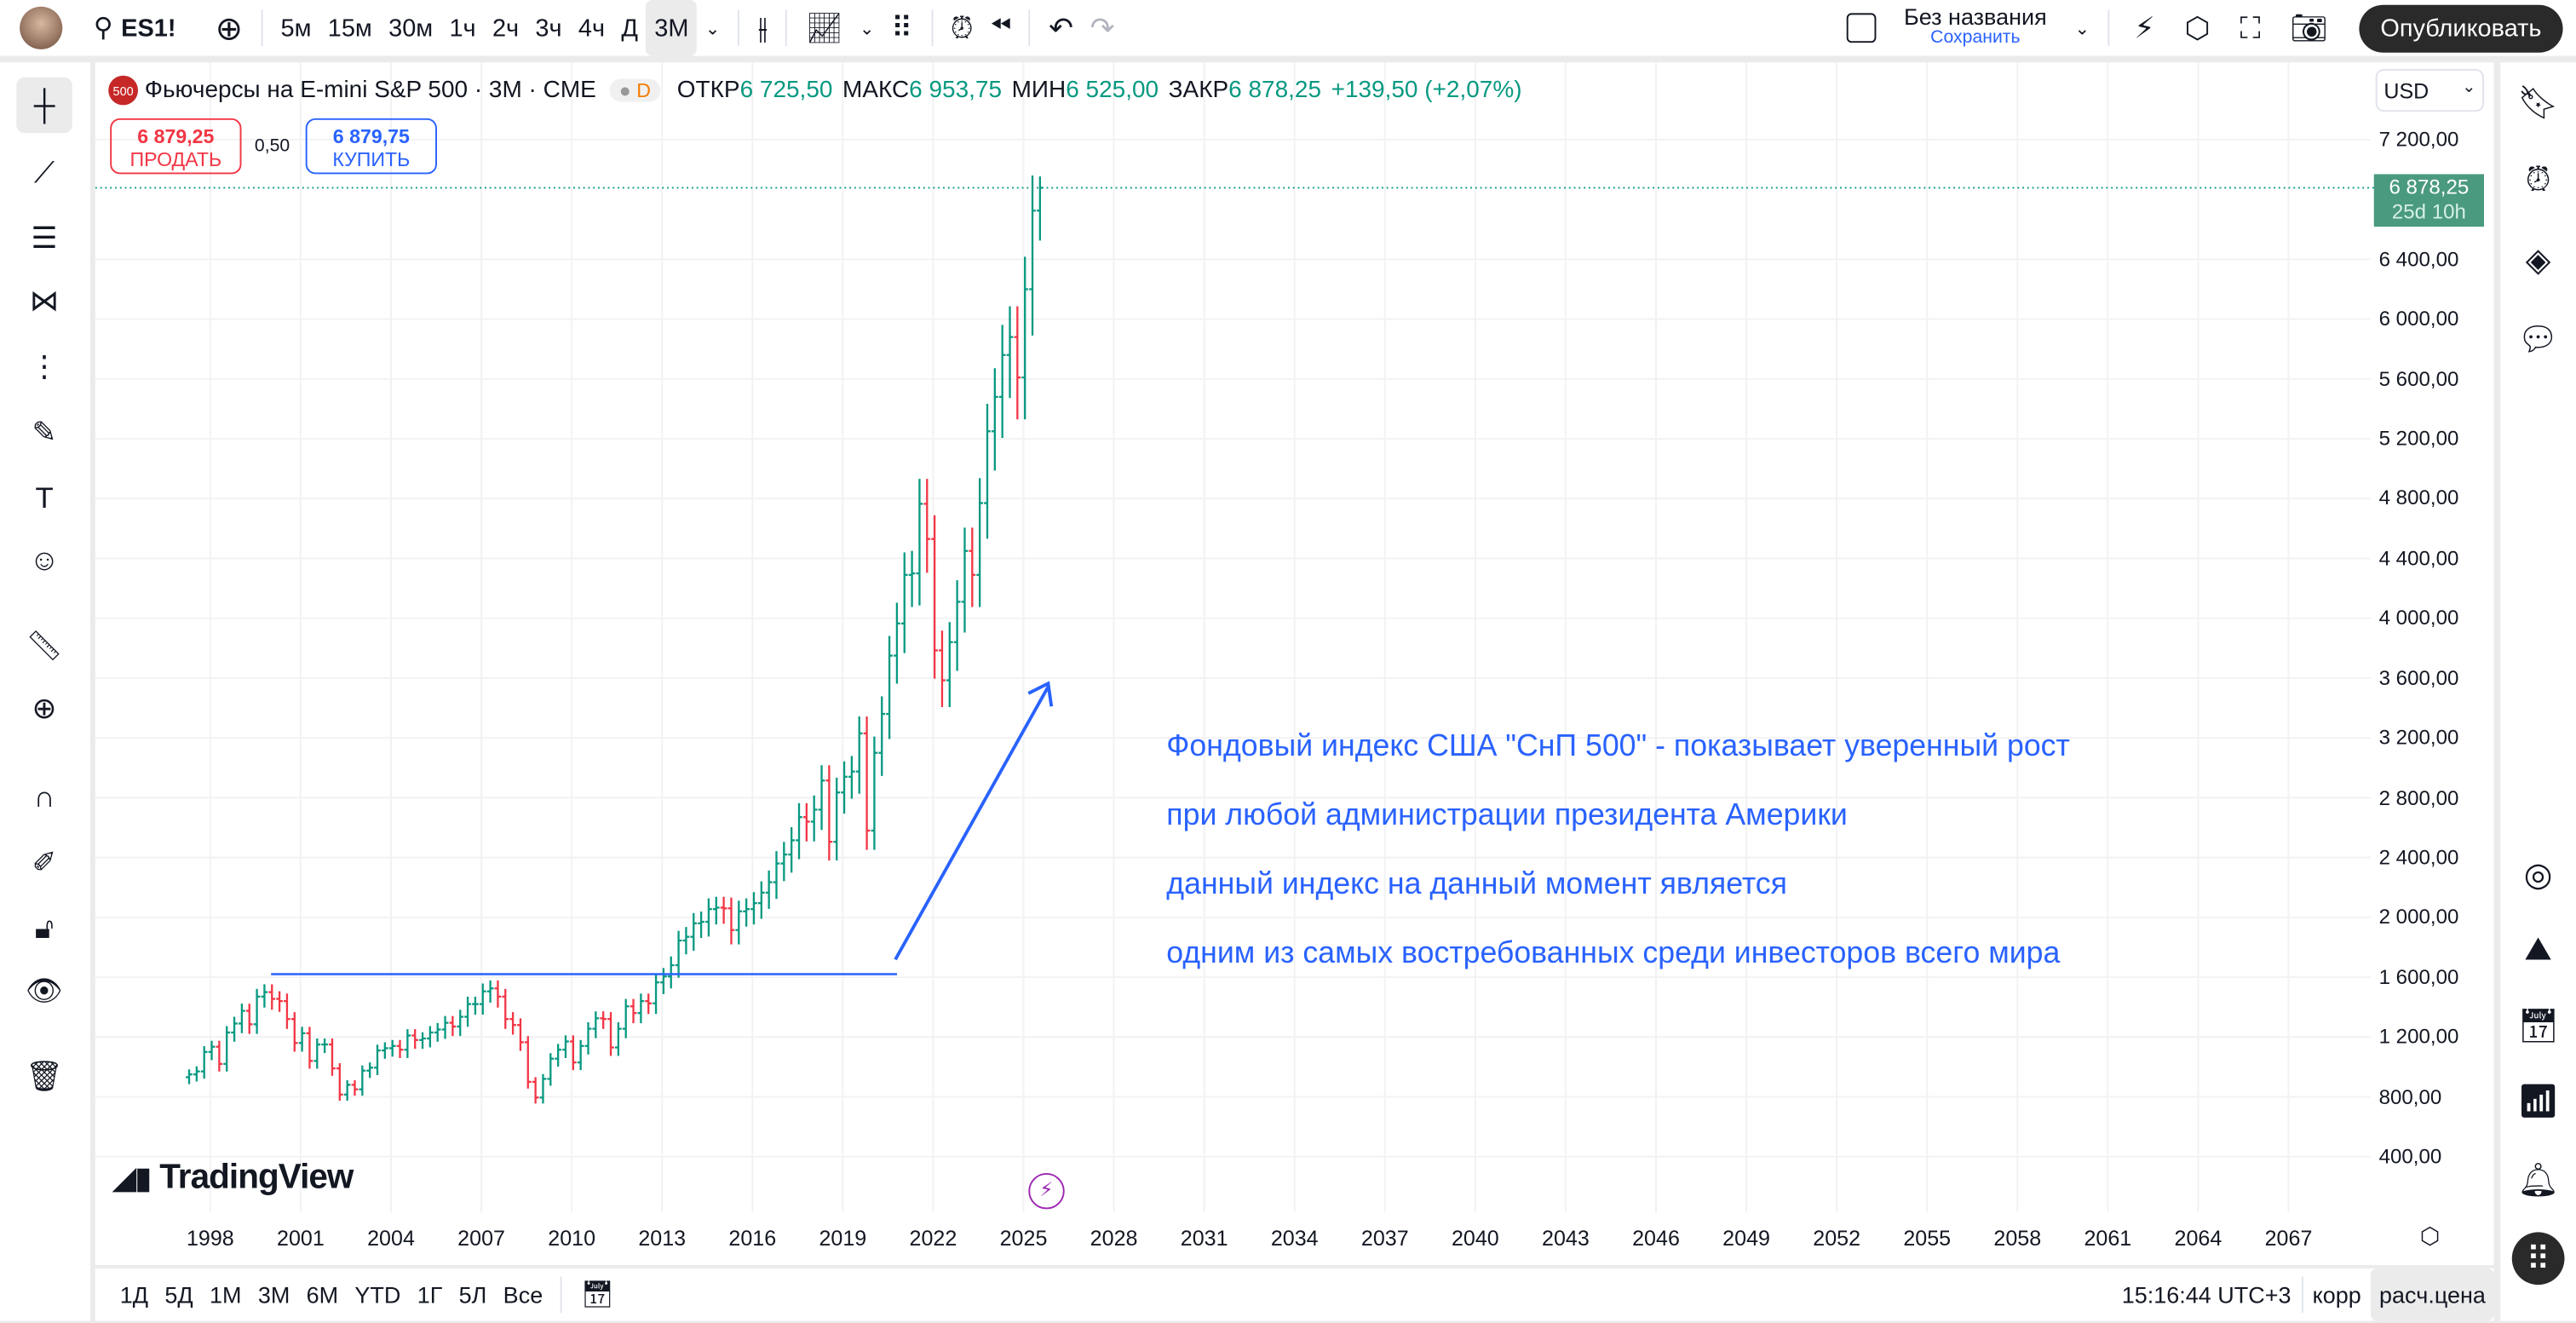  What do you see at coordinates (672, 28) in the screenshot?
I see `interval-8: 3М` at bounding box center [672, 28].